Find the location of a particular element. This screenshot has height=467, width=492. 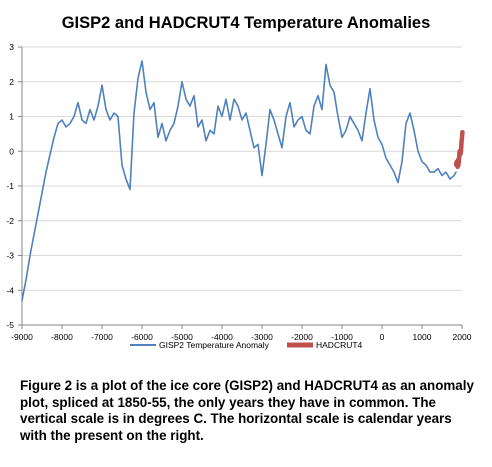

x-tick-label: -1000 is located at coordinates (342, 337).